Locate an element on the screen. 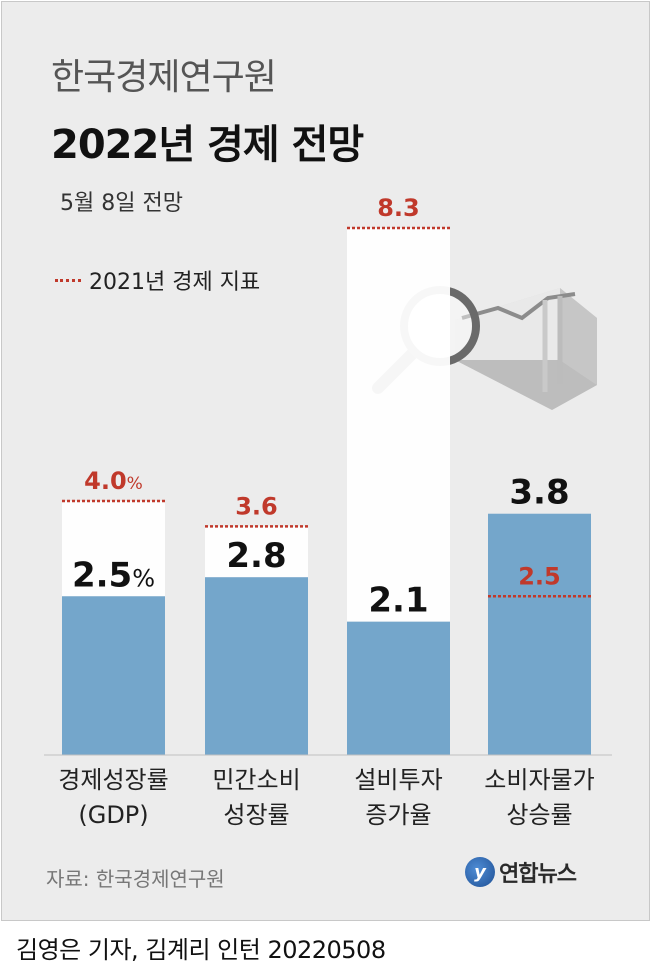  category-label-0-0: 경제성장률 is located at coordinates (113, 780).